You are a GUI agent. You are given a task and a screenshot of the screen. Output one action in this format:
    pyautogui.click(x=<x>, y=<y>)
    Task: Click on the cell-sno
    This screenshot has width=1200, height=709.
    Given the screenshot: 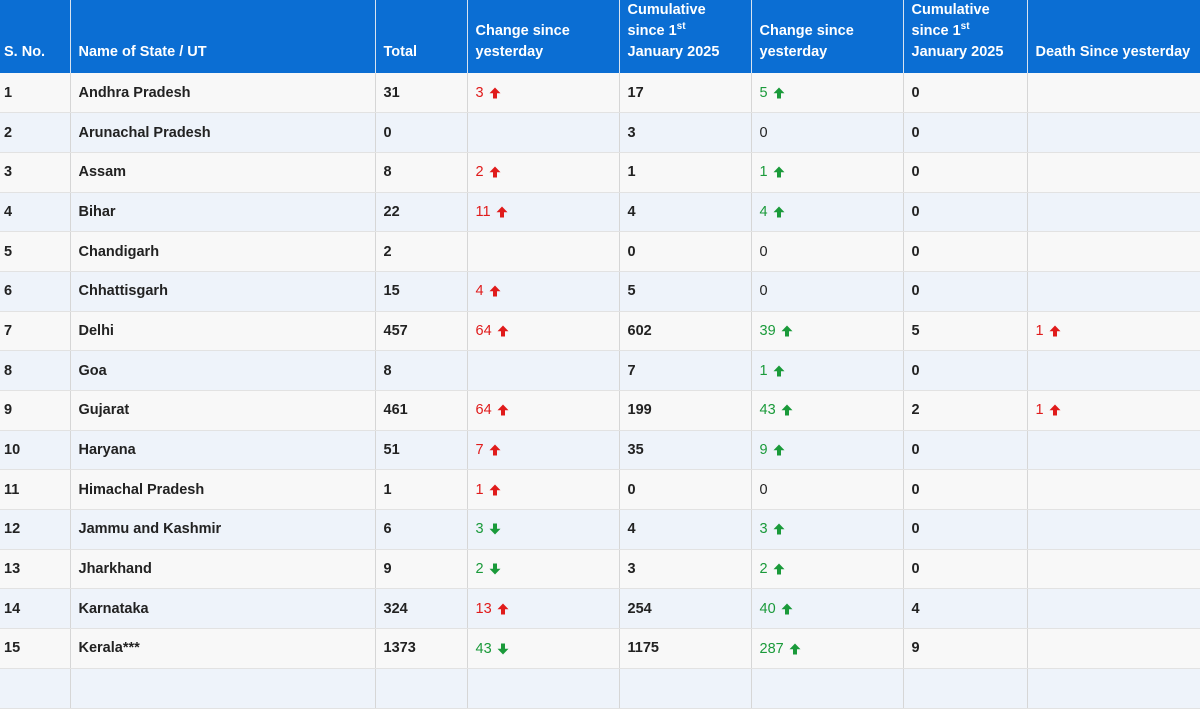 What is the action you would take?
    pyautogui.click(x=35, y=688)
    